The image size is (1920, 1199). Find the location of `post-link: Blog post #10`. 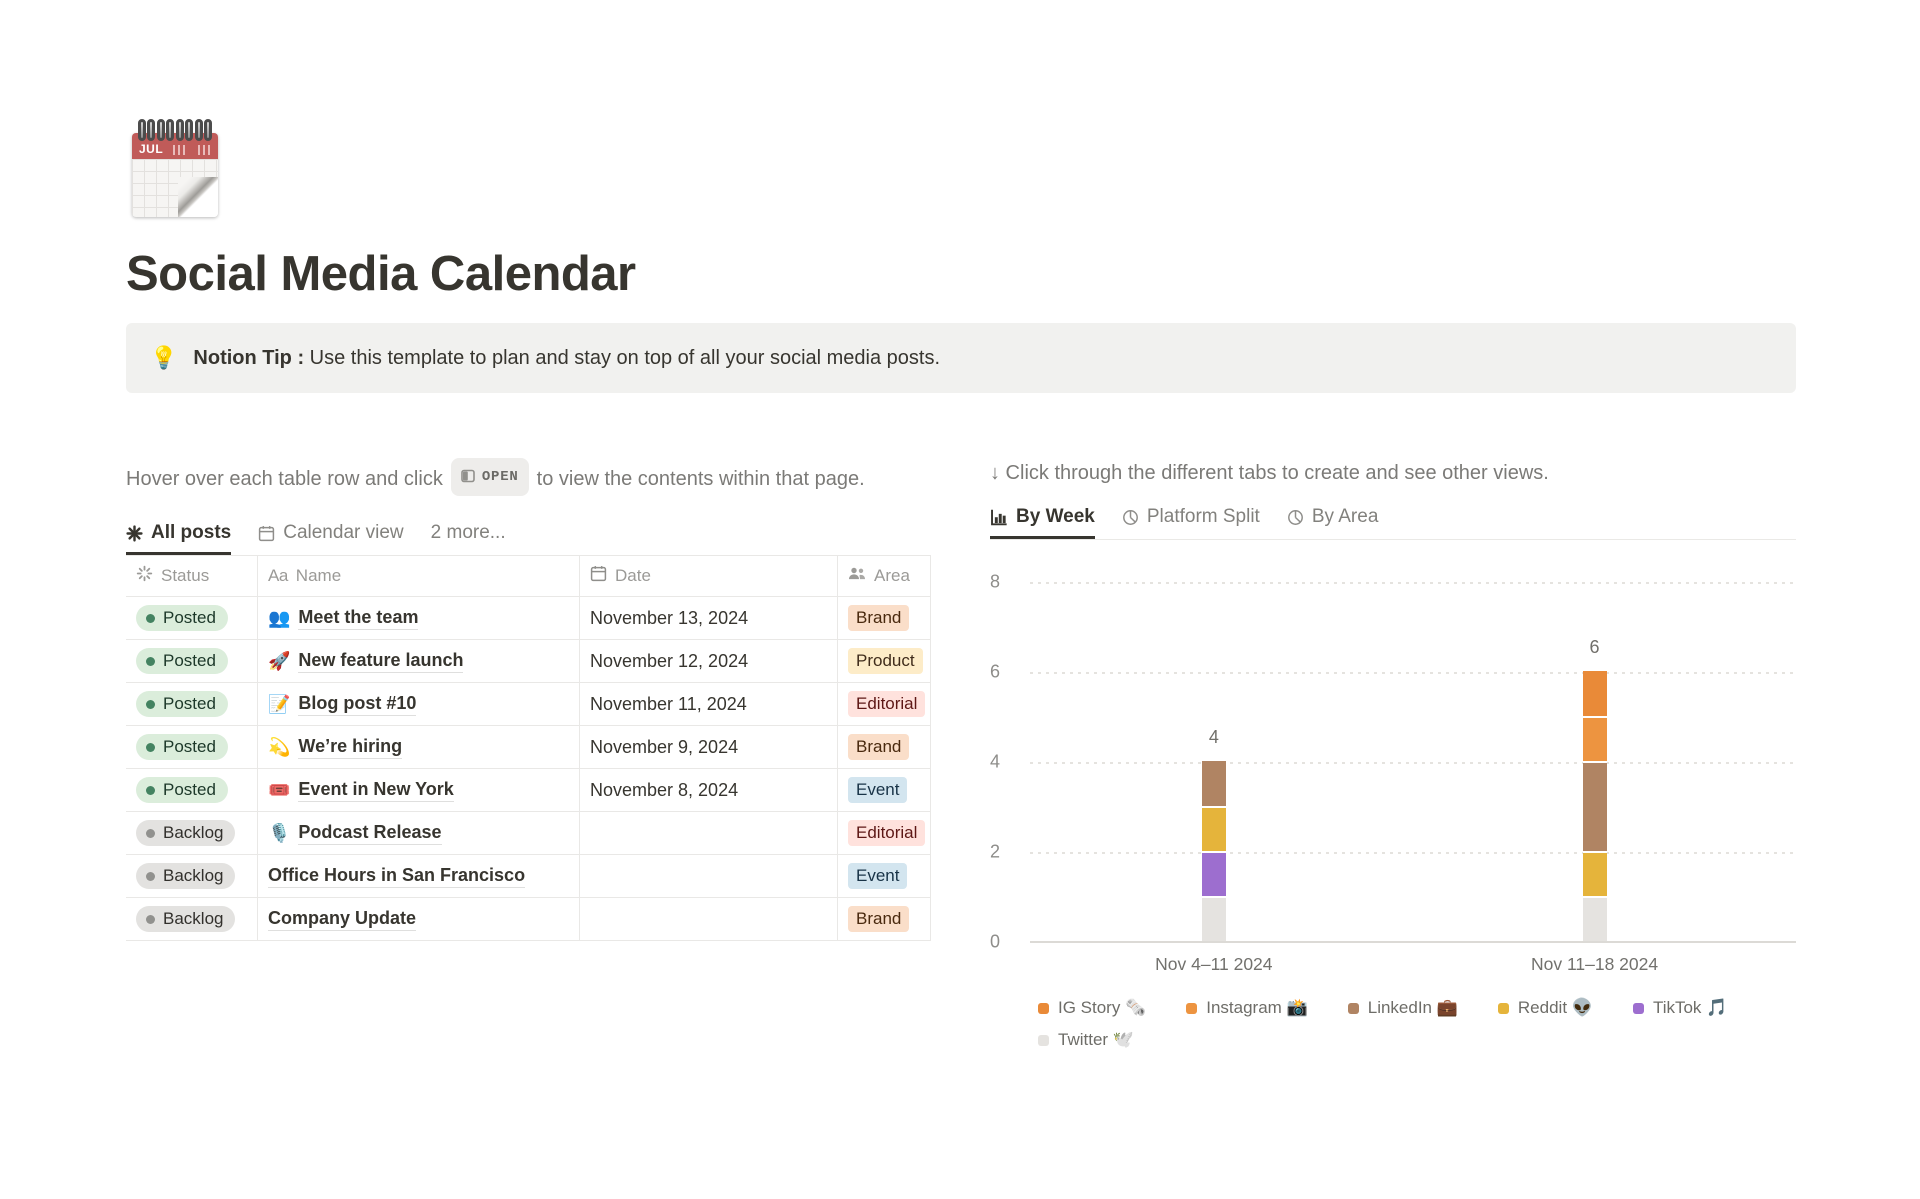

post-link: Blog post #10 is located at coordinates (357, 704).